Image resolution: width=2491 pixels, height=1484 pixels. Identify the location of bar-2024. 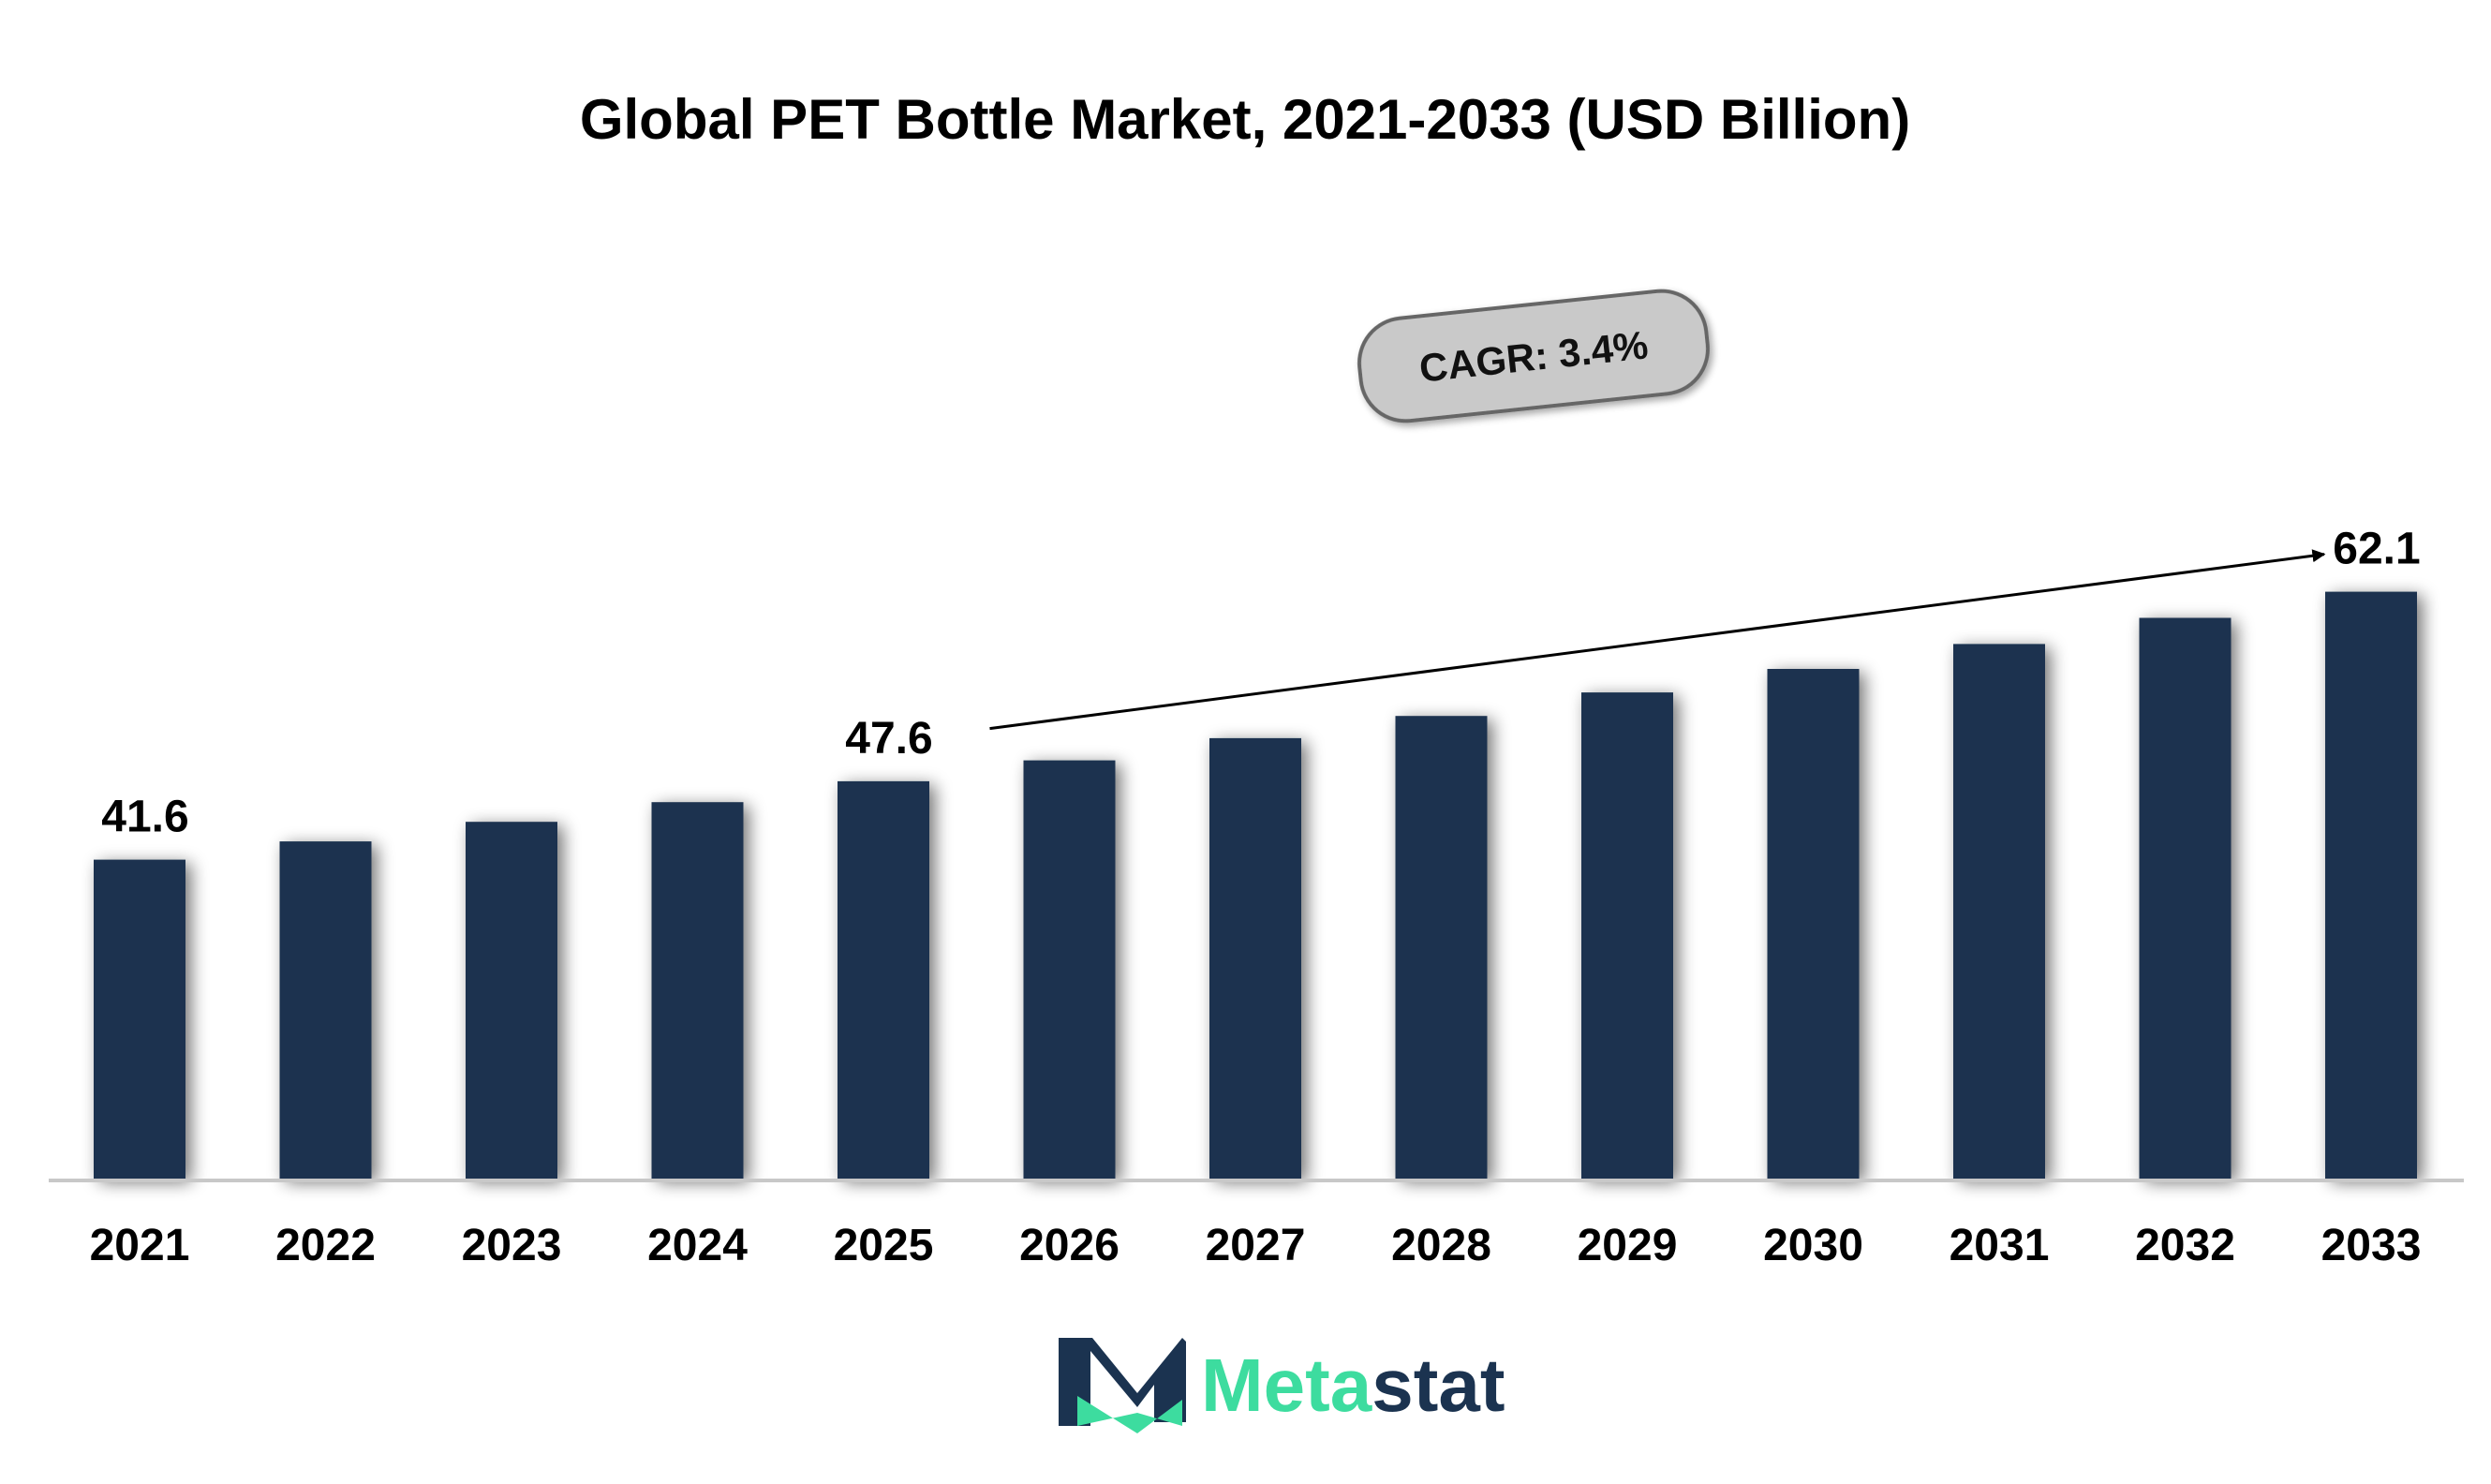
(698, 990).